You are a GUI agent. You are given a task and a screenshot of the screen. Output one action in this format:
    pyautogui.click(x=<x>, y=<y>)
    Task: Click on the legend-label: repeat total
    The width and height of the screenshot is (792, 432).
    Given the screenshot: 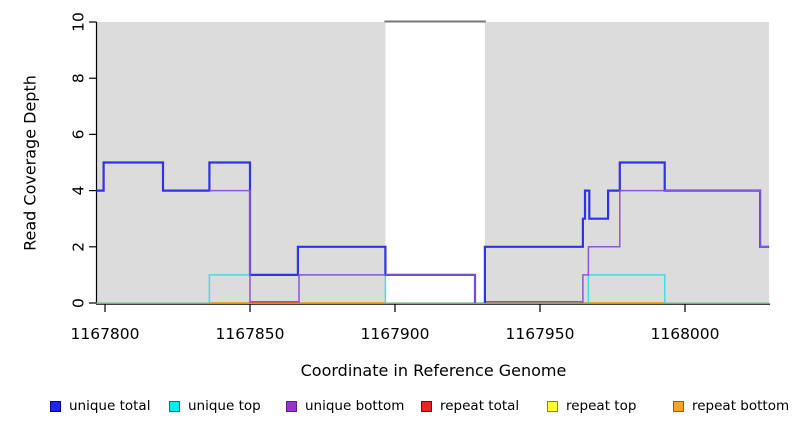 What is the action you would take?
    pyautogui.click(x=480, y=406)
    